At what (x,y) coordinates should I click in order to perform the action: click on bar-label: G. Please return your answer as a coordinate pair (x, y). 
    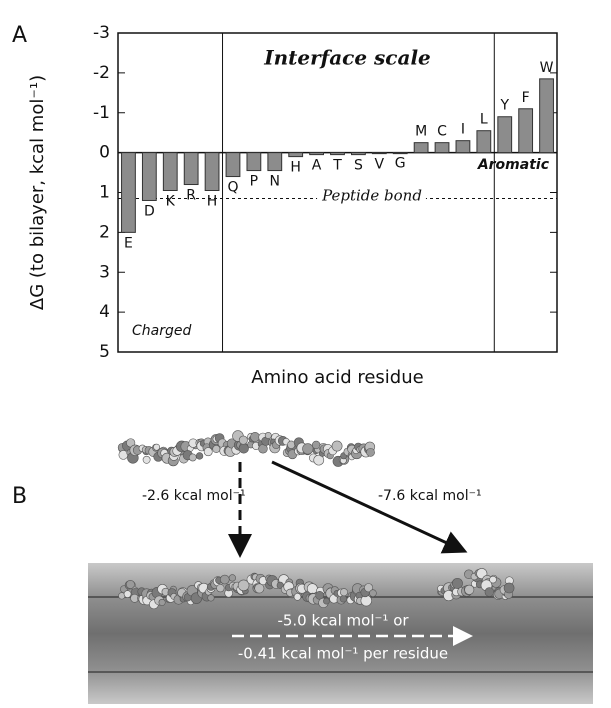
    Looking at the image, I should click on (400, 164).